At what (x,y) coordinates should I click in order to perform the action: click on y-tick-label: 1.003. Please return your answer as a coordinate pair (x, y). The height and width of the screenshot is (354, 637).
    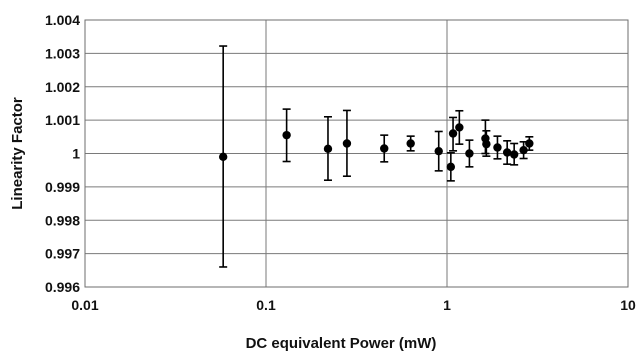
    Looking at the image, I should click on (62, 53).